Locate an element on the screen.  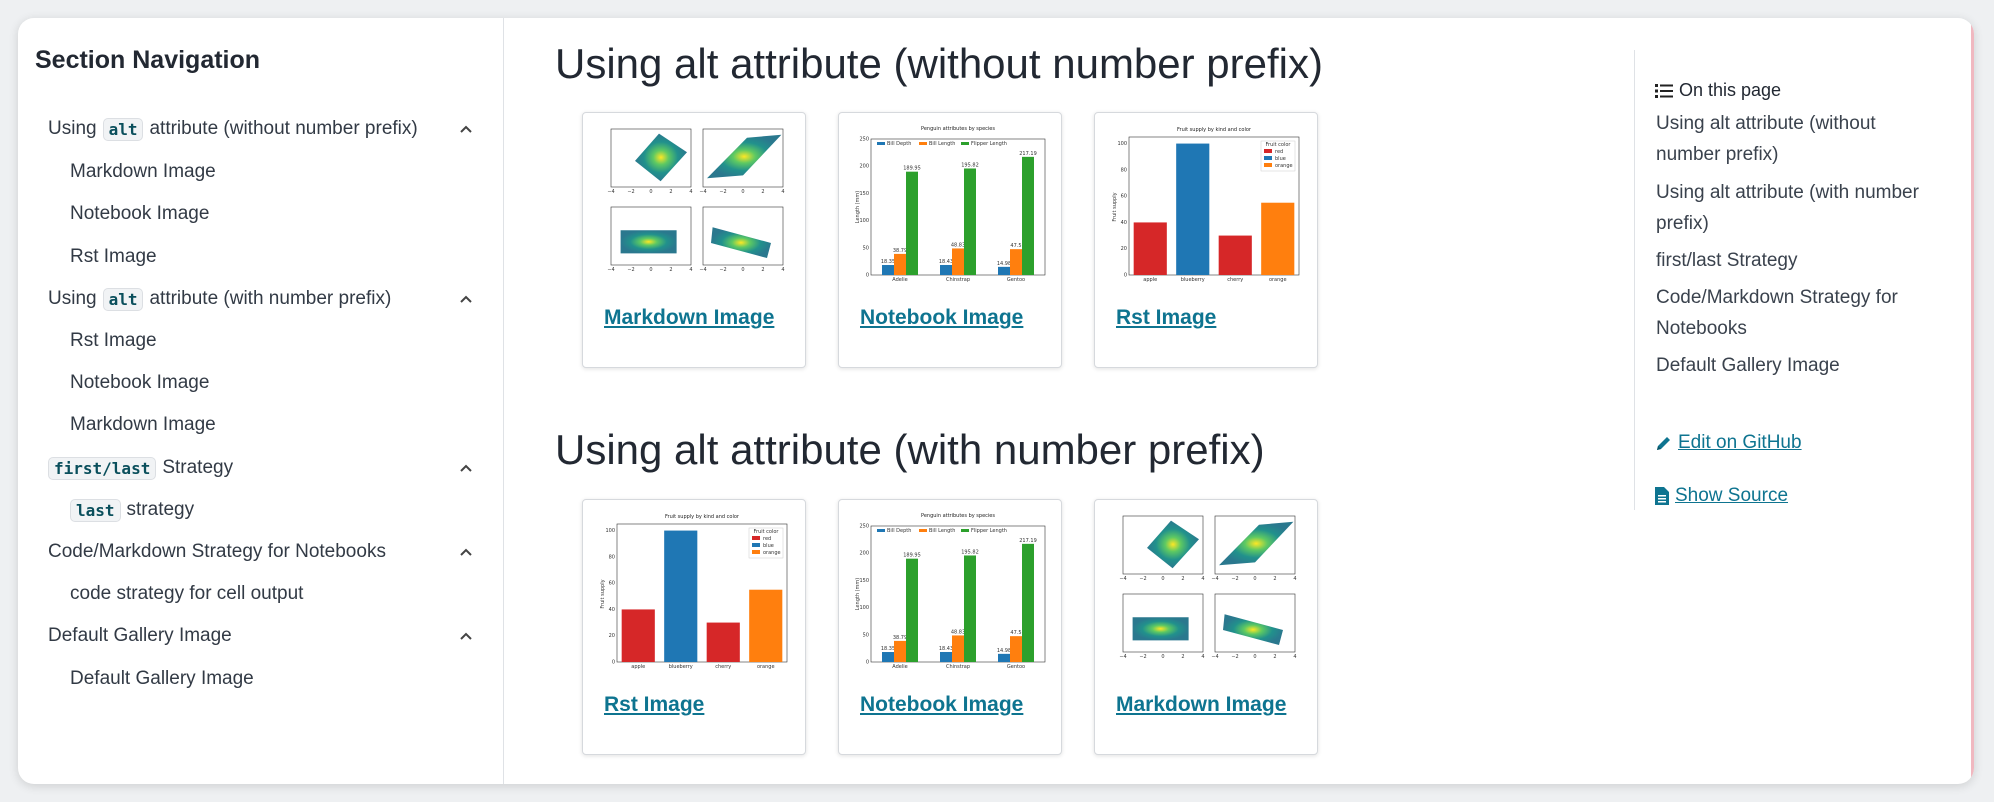
nav-label: Notebook Image is located at coordinates (140, 382).